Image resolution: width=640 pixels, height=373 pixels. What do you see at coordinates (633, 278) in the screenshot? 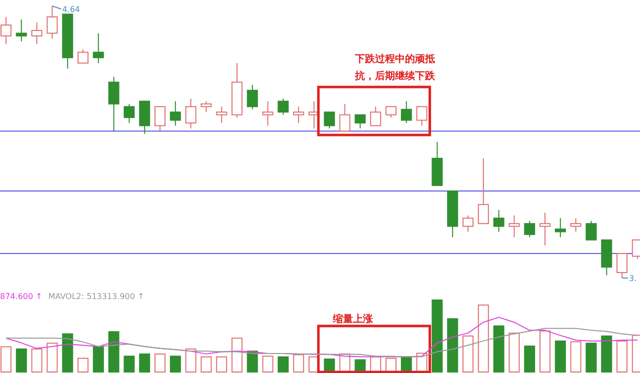
I see `annotation: 3.` at bounding box center [633, 278].